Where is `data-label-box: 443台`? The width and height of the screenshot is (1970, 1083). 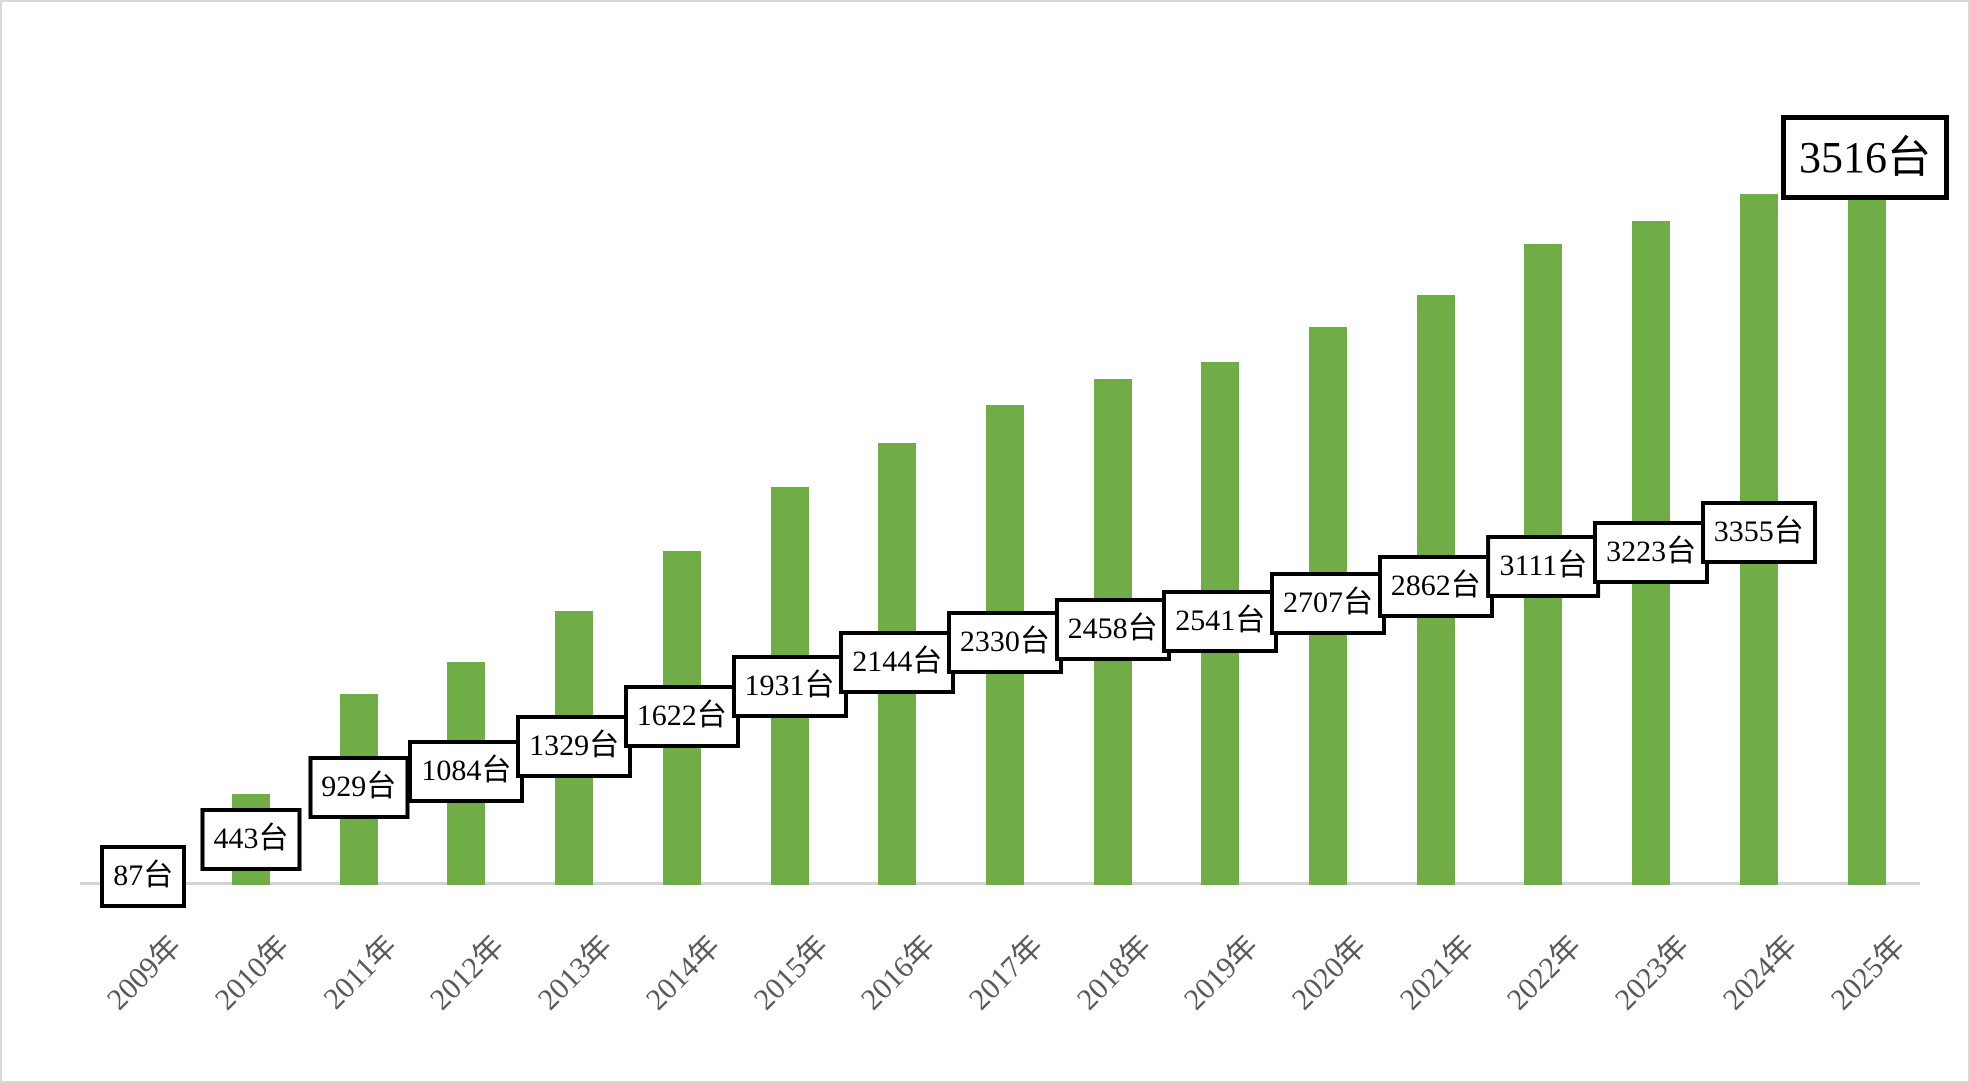 data-label-box: 443台 is located at coordinates (251, 839).